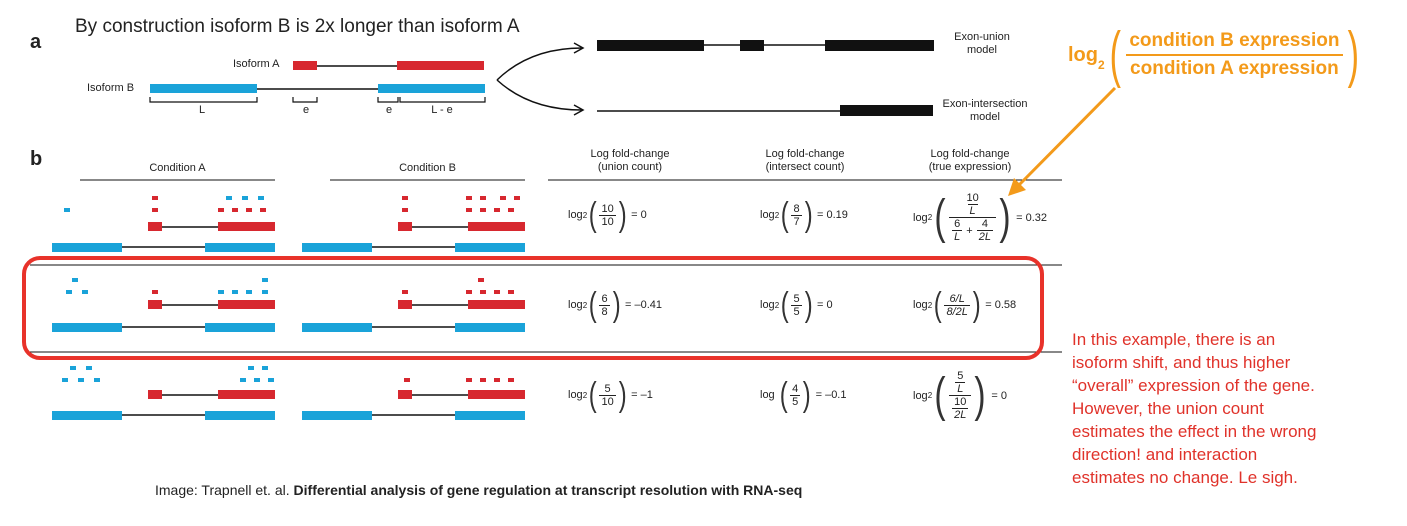 Image resolution: width=1407 pixels, height=526 pixels. Describe the element at coordinates (202, 110) in the screenshot. I see `segment-label-l: L` at that location.